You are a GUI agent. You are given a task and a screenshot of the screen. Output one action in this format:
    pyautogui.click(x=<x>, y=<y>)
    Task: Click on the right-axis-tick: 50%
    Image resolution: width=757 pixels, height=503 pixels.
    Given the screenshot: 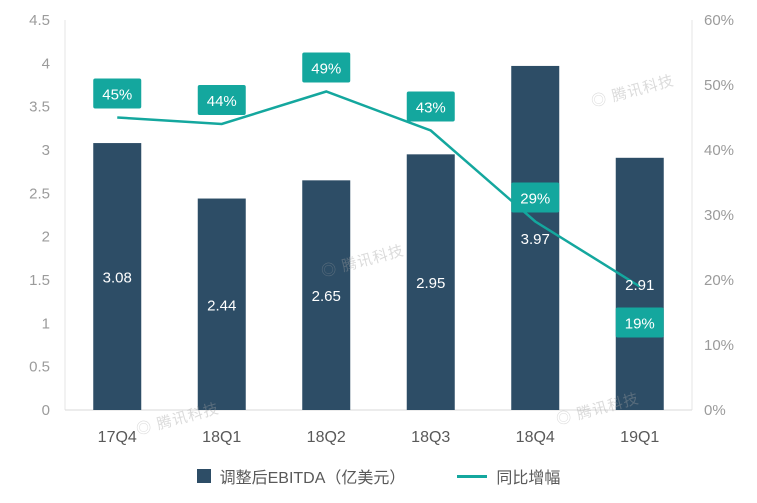 What is the action you would take?
    pyautogui.click(x=719, y=85)
    